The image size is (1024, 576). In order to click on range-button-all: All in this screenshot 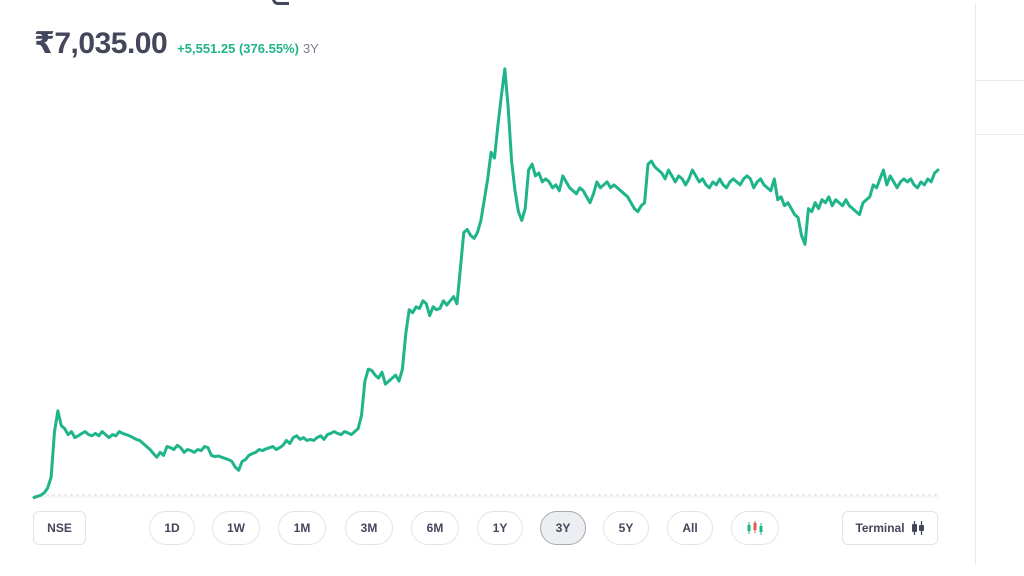, I will do `click(690, 528)`.